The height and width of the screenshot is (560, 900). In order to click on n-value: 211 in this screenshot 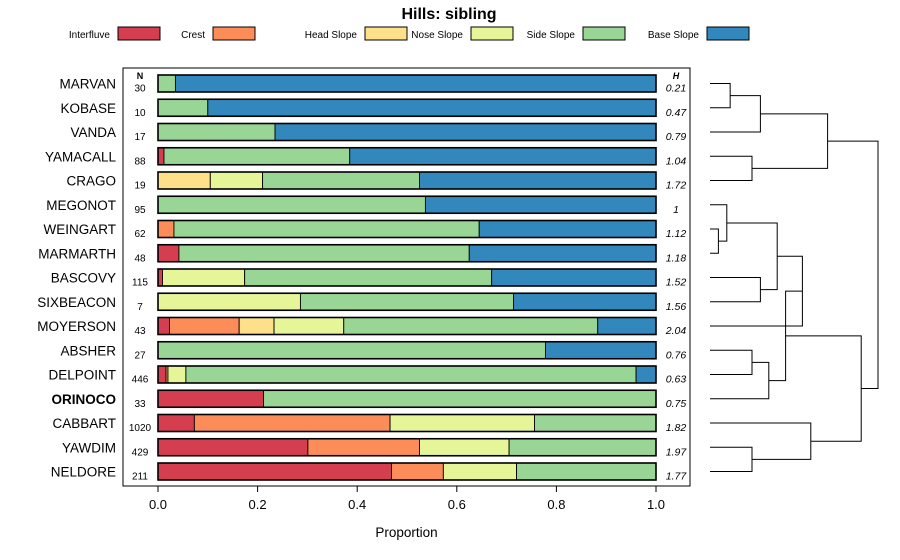, I will do `click(140, 477)`.